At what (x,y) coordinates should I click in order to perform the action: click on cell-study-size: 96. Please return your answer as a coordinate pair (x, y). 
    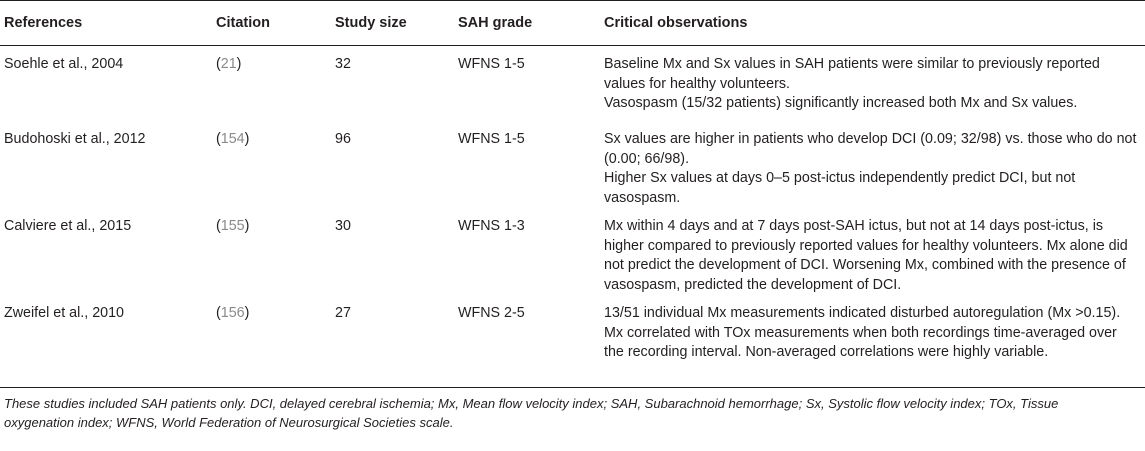
    Looking at the image, I should click on (343, 139).